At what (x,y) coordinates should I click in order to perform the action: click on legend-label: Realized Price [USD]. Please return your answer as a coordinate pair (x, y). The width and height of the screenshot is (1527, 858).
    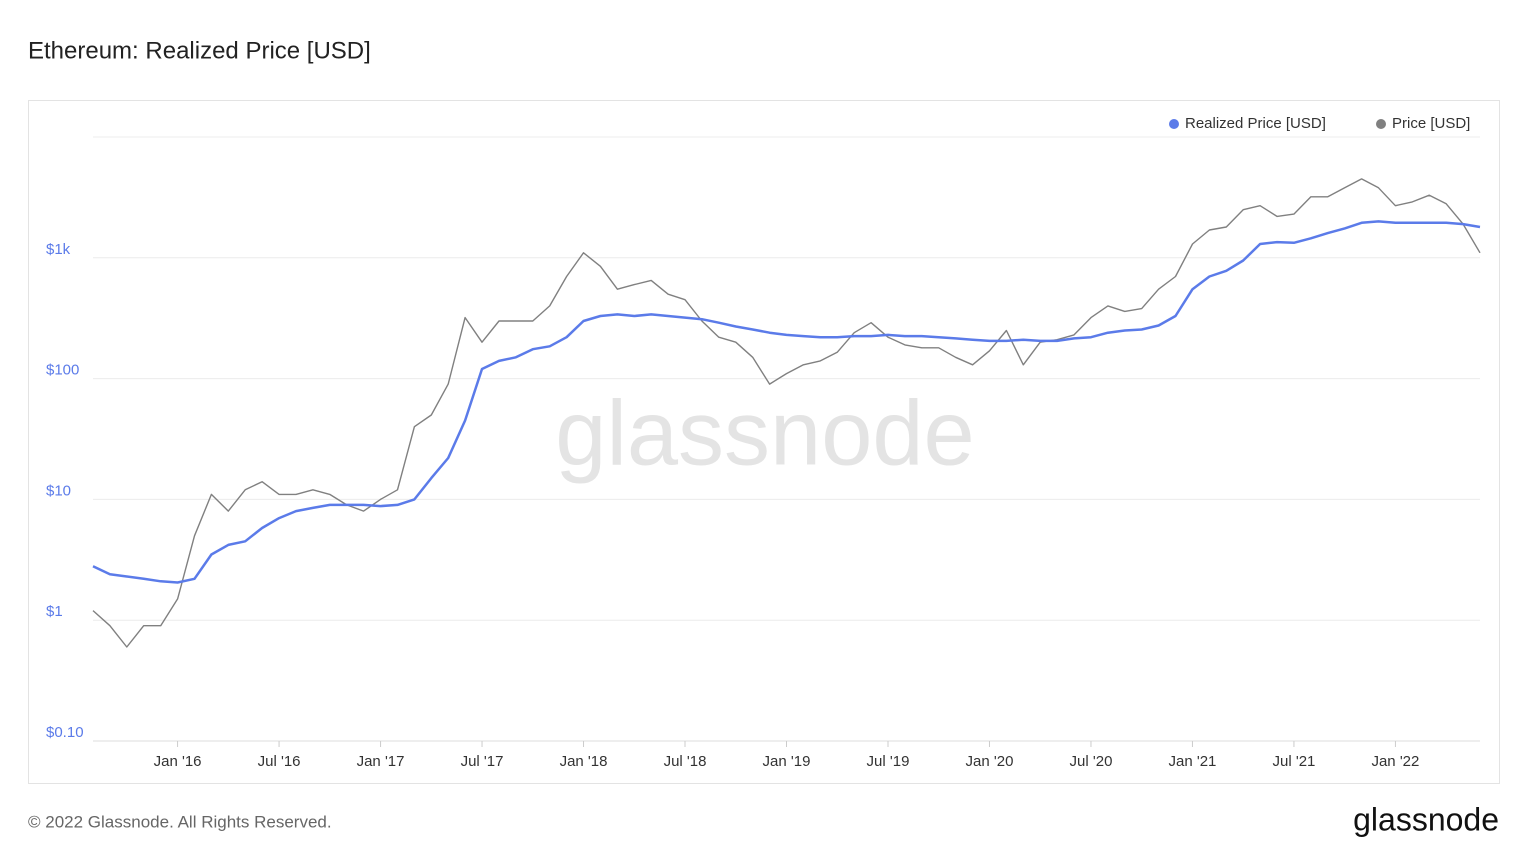
    Looking at the image, I should click on (1255, 123).